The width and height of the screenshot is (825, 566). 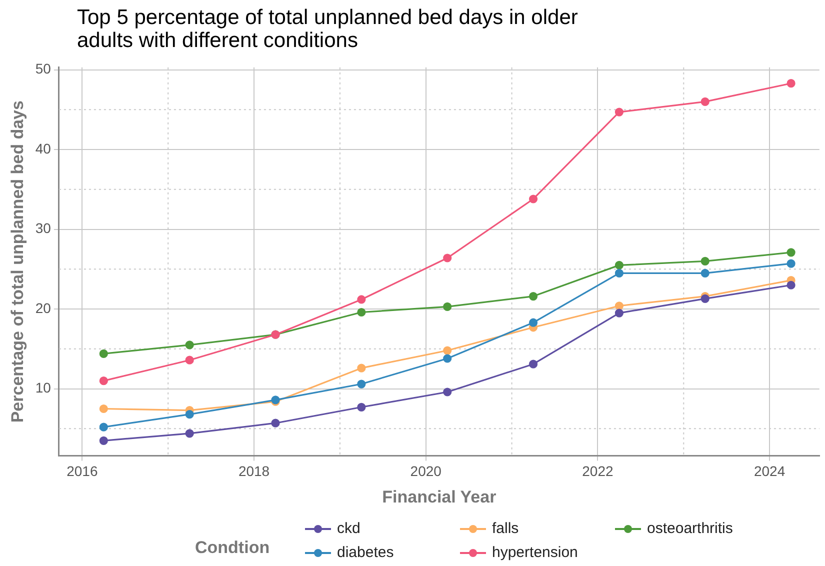 What do you see at coordinates (328, 29) in the screenshot?
I see `chart-title: Top 5 percentage of total unplanned bed days in older adults with different conditions` at bounding box center [328, 29].